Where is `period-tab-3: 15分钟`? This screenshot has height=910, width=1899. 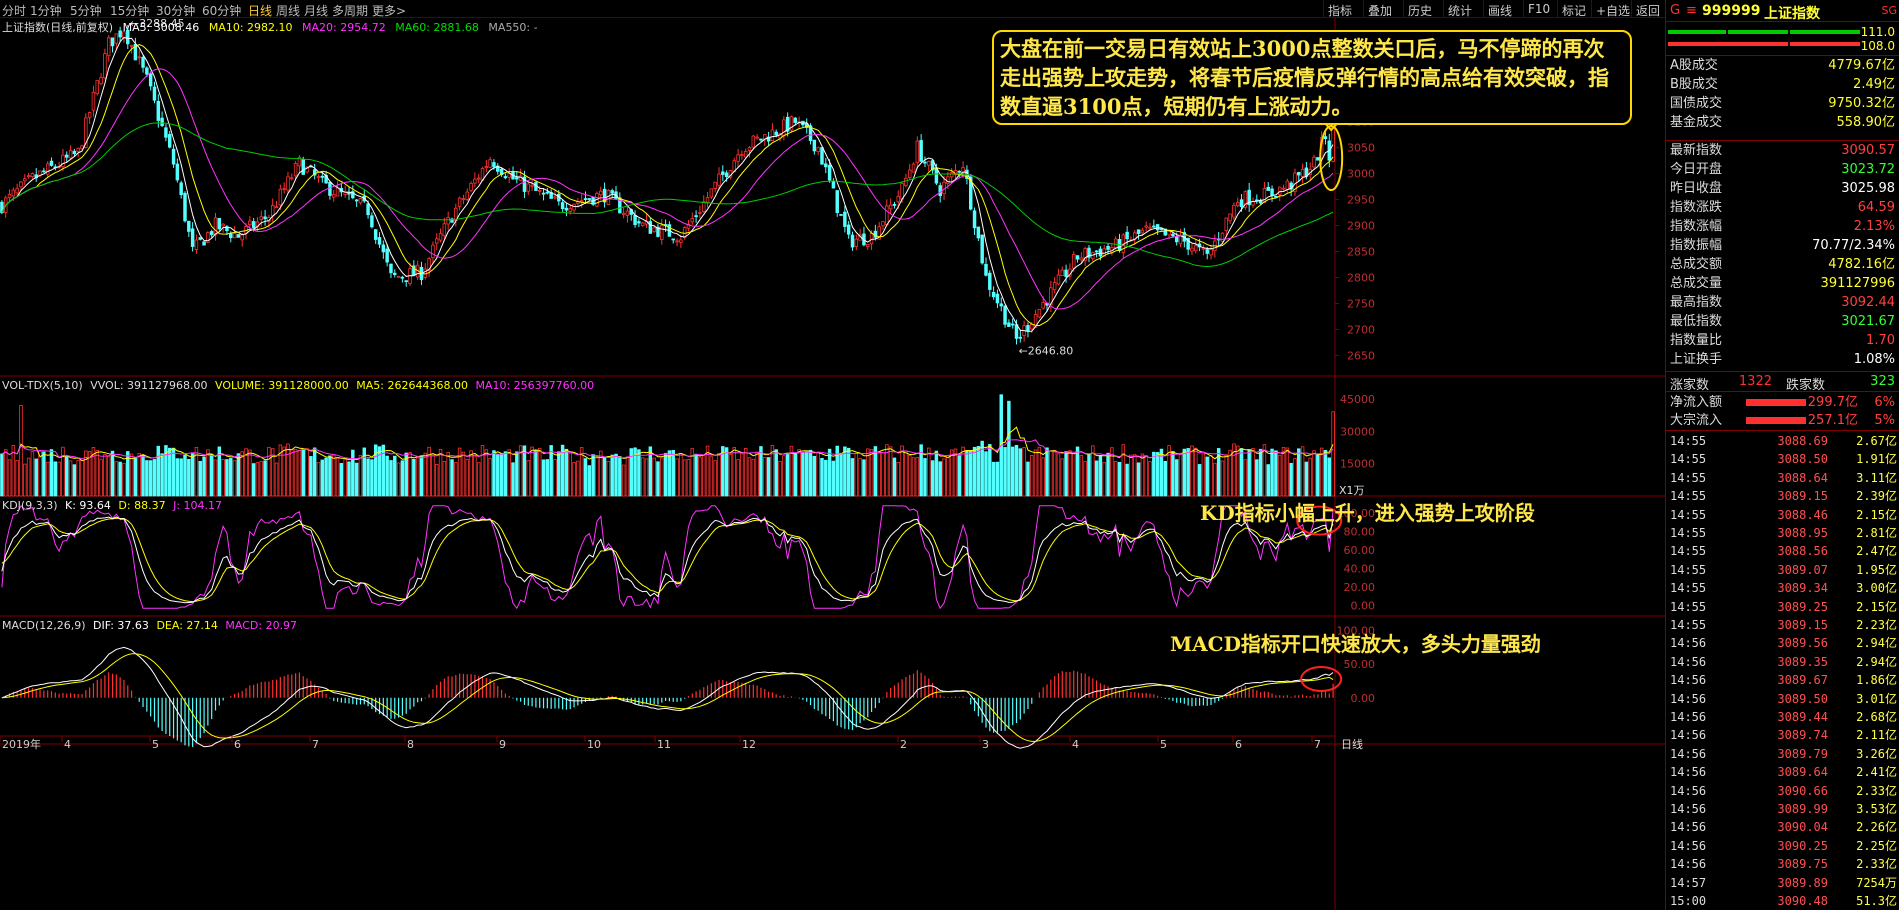 period-tab-3: 15分钟 is located at coordinates (130, 11).